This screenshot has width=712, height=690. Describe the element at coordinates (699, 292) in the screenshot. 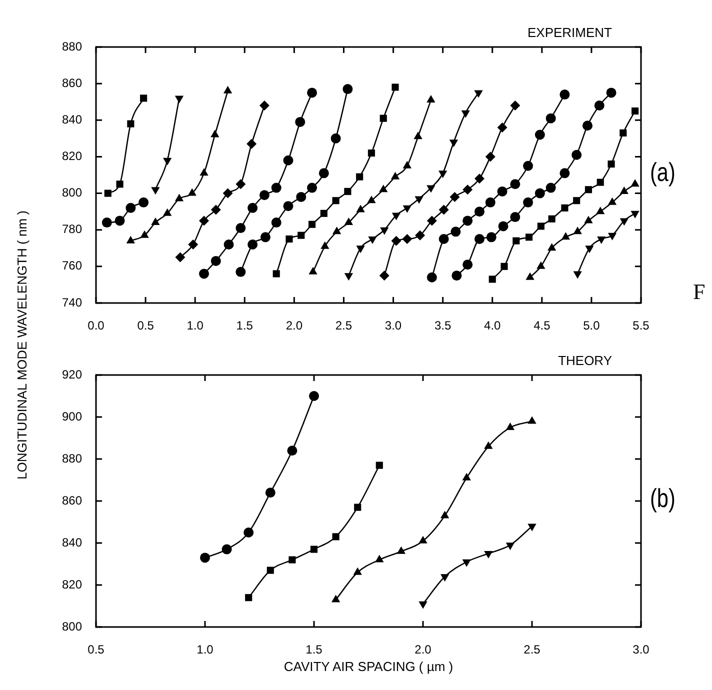

I see `text: F` at that location.